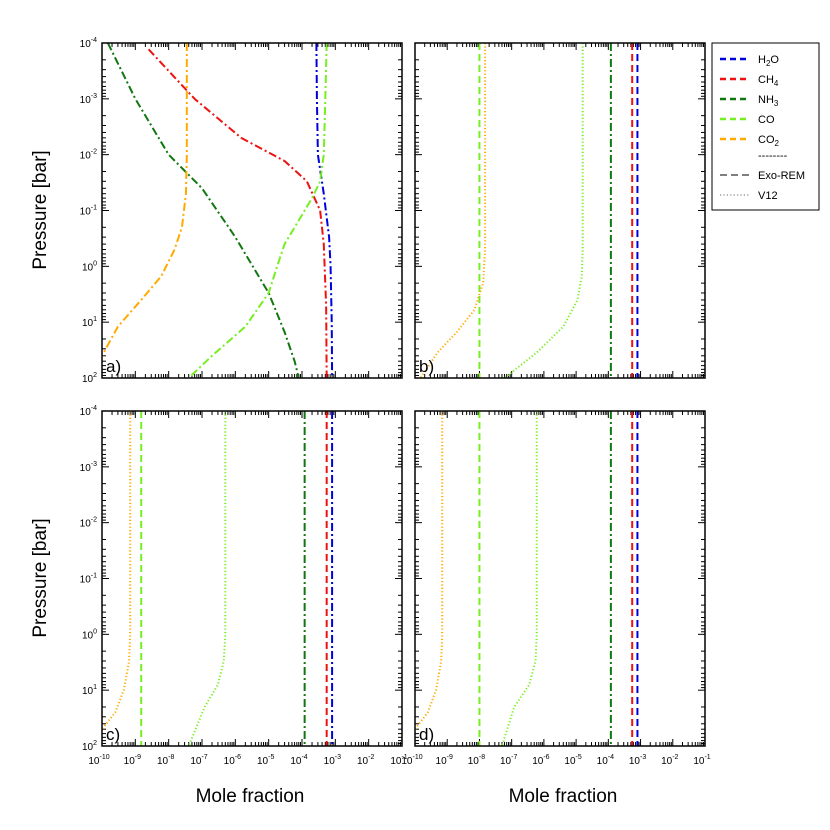  What do you see at coordinates (426, 366) in the screenshot?
I see `panel-label: b)` at bounding box center [426, 366].